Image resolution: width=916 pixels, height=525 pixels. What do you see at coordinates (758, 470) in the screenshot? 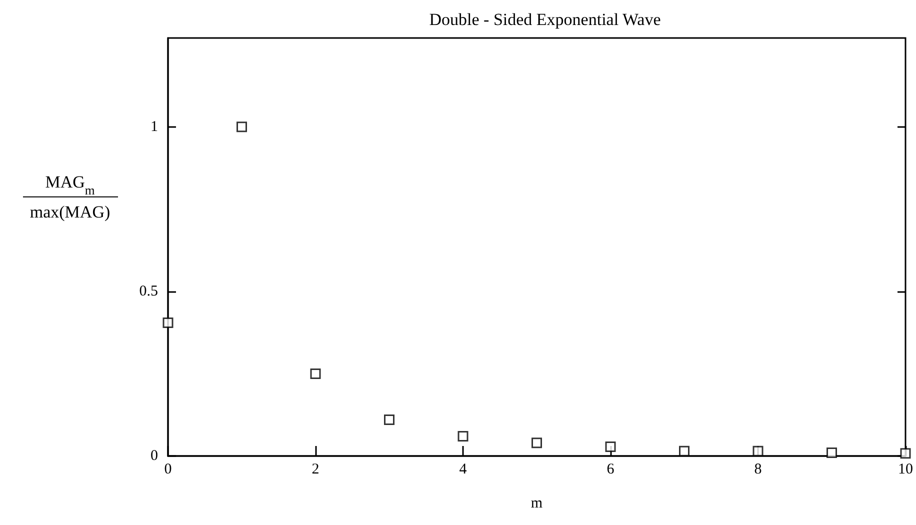
I see `x-tick-label: 8` at bounding box center [758, 470].